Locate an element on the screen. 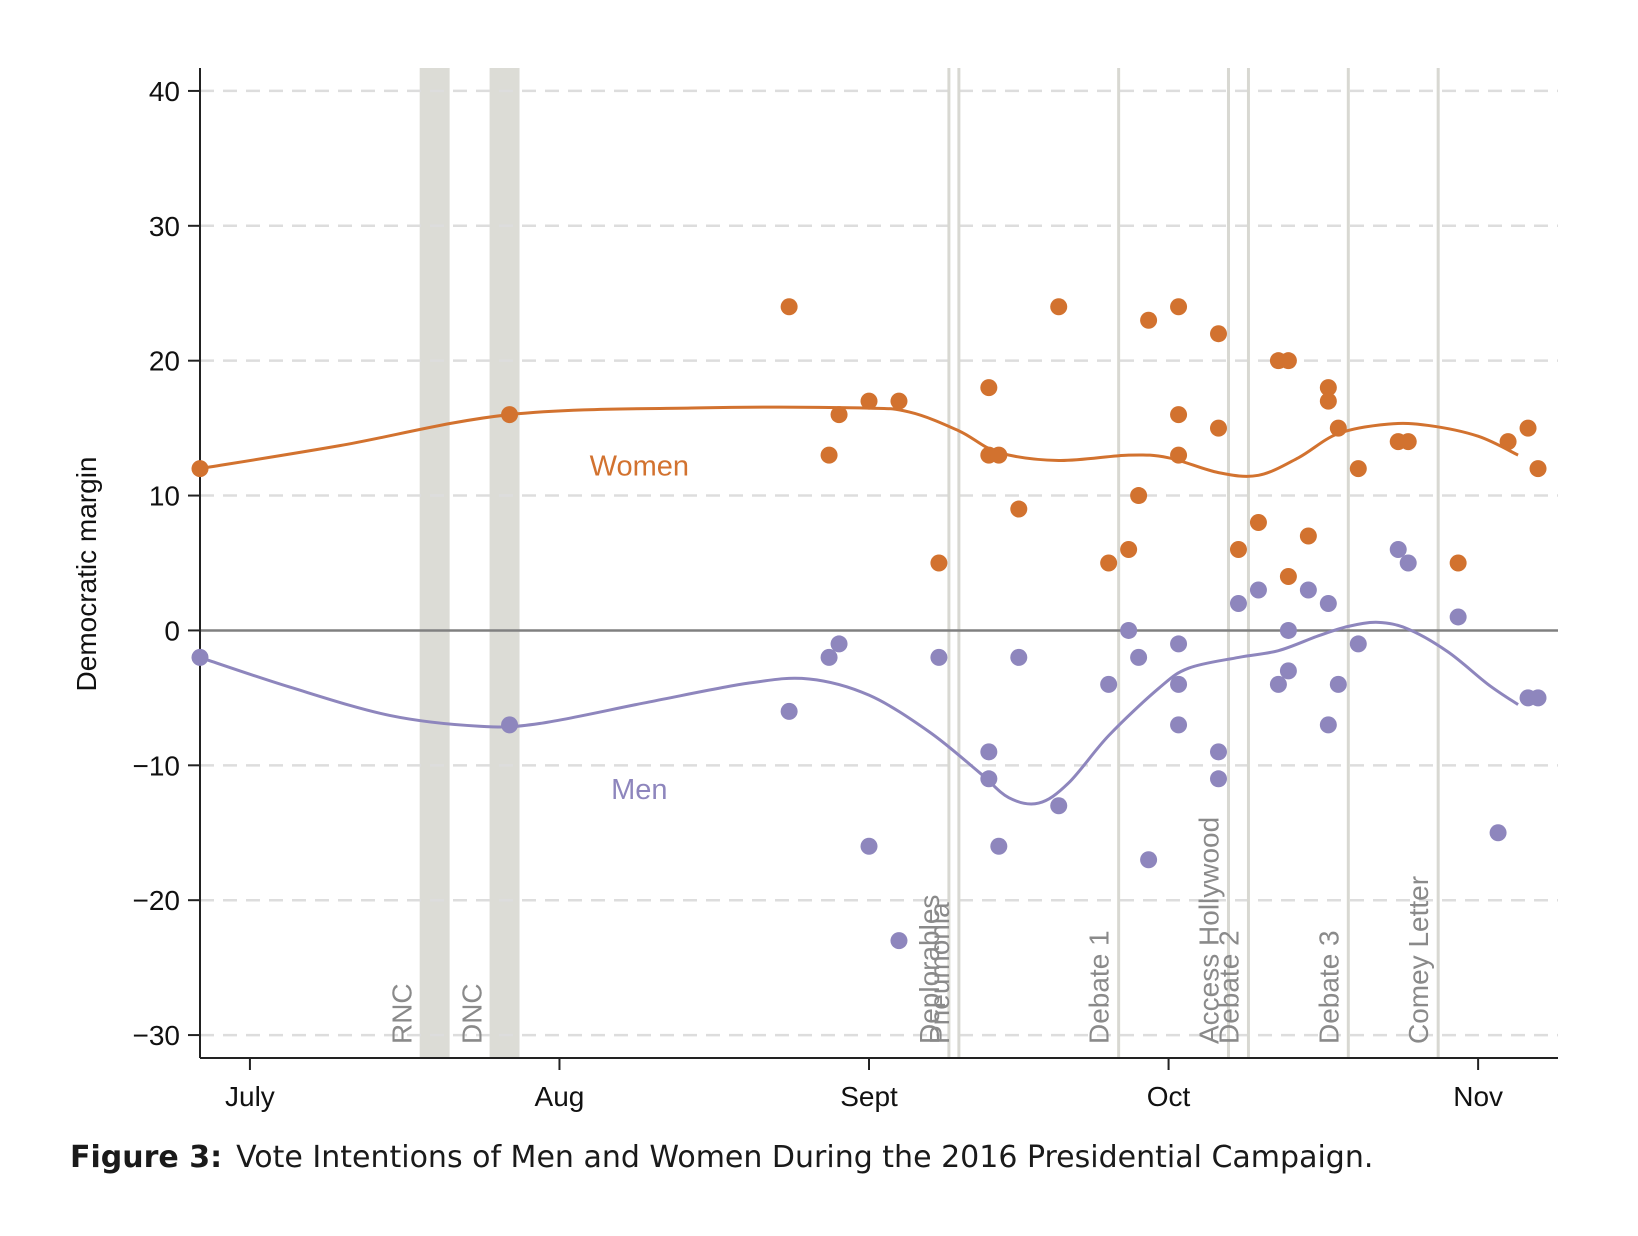 This screenshot has height=1236, width=1638. event-label-pneumonia: Pneumonia is located at coordinates (939, 973).